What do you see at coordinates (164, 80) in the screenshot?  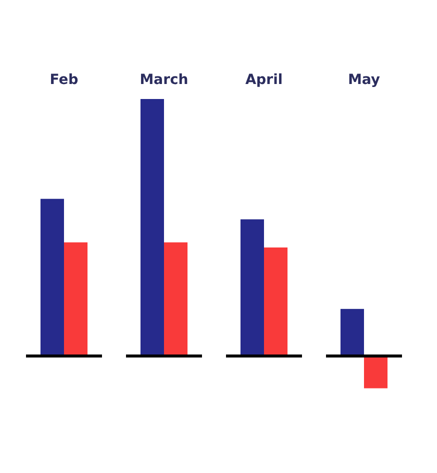 I see `x-tick-label: March` at bounding box center [164, 80].